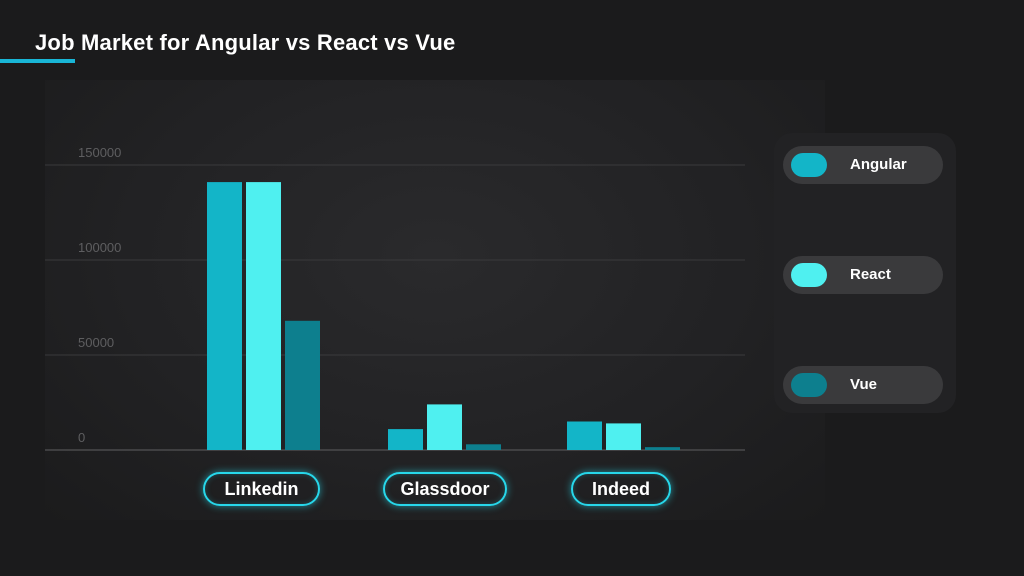  What do you see at coordinates (445, 489) in the screenshot?
I see `category-label-glassdoor: Glassdoor` at bounding box center [445, 489].